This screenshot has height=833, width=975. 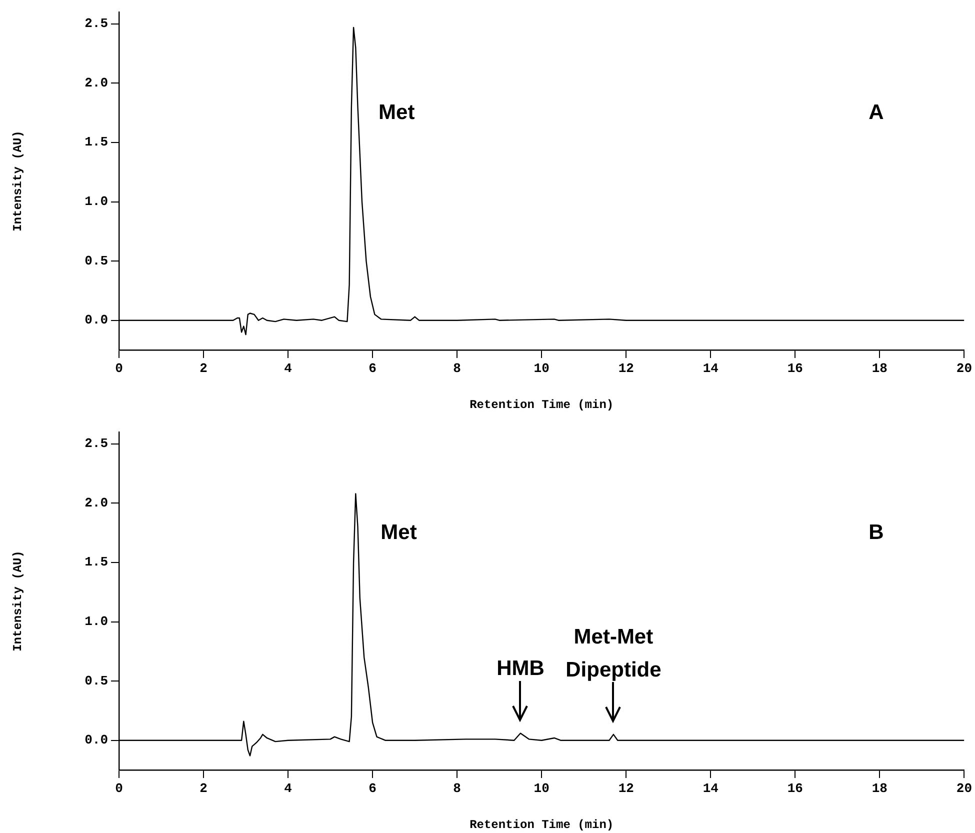 I want to click on annotation: B, so click(x=876, y=532).